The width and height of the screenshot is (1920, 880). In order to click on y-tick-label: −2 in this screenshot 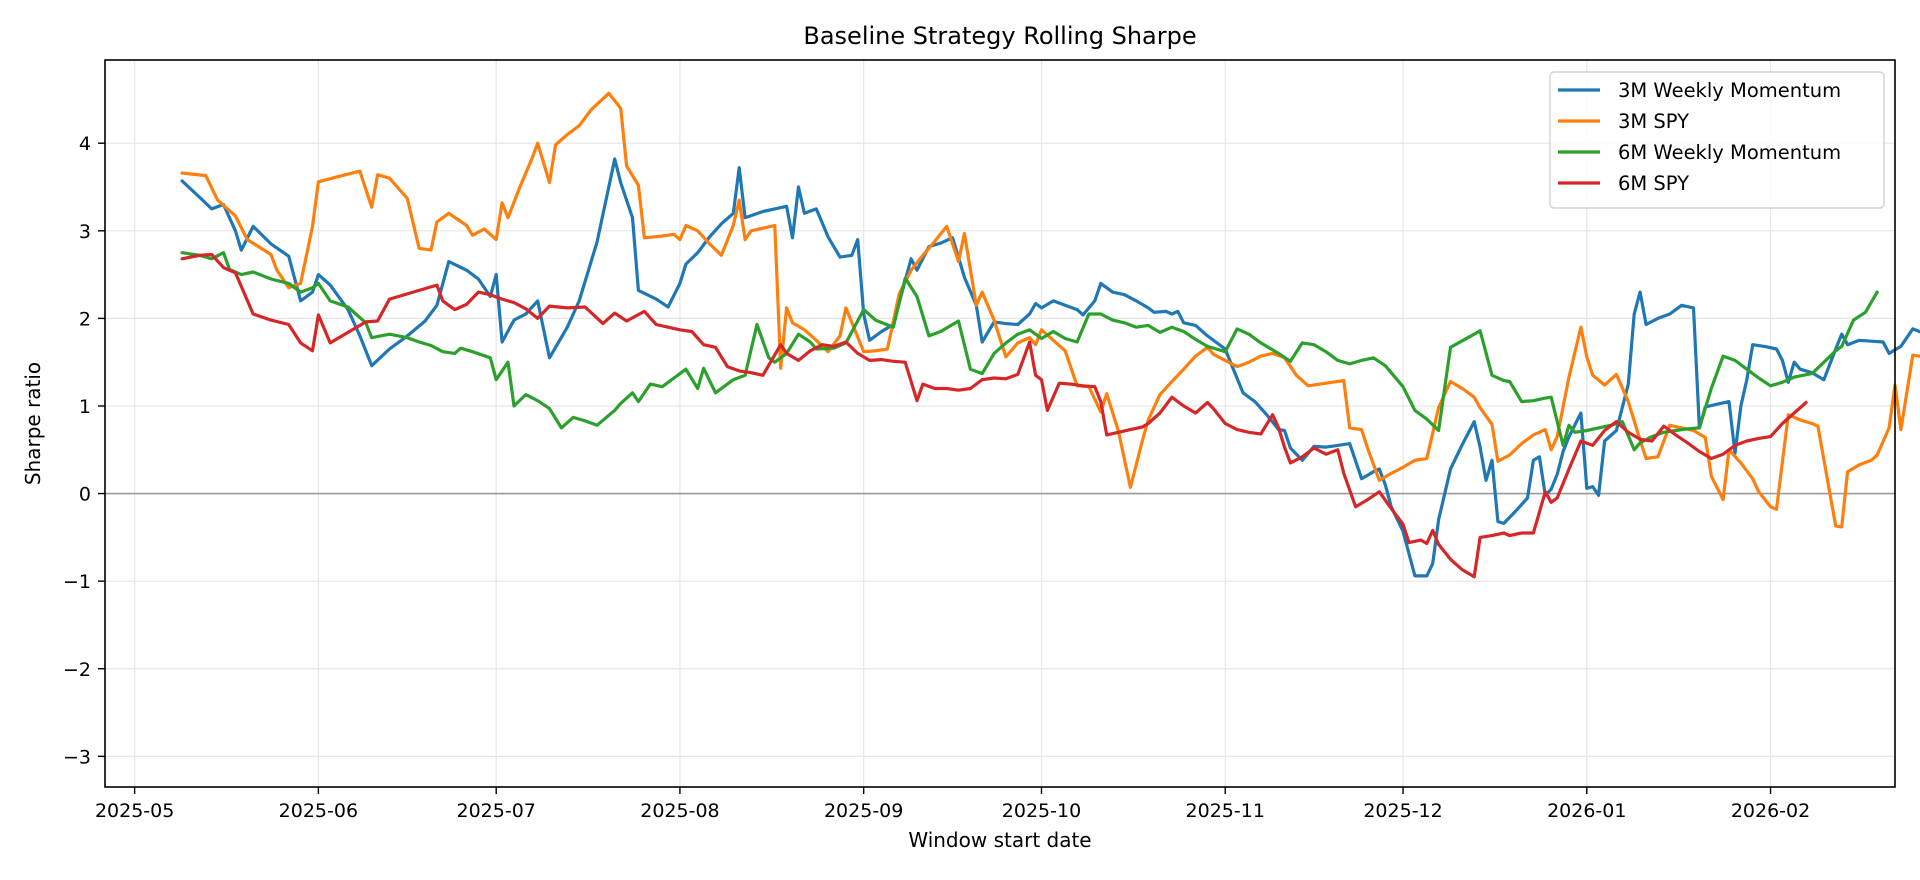, I will do `click(77, 670)`.